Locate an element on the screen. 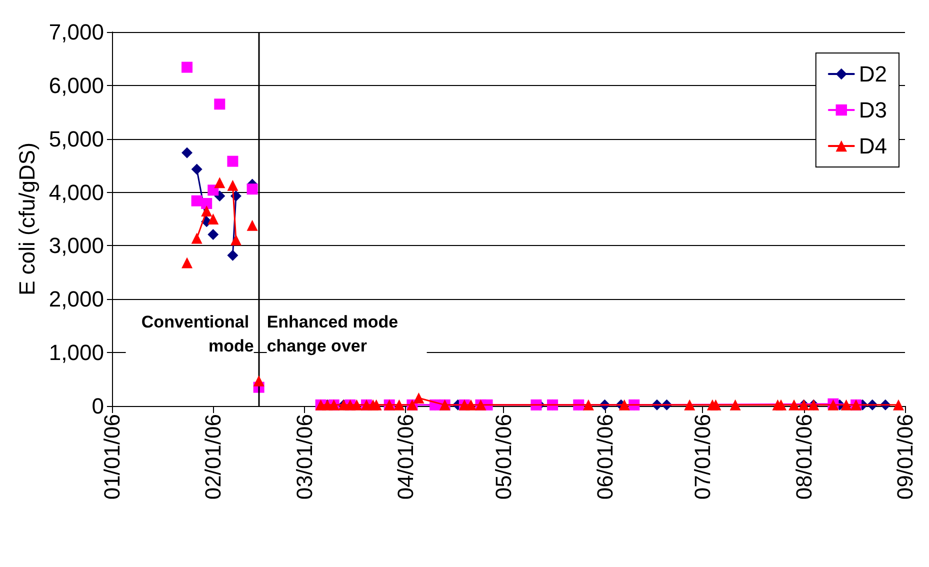 Image resolution: width=929 pixels, height=567 pixels. legend-label: D4 is located at coordinates (872, 146).